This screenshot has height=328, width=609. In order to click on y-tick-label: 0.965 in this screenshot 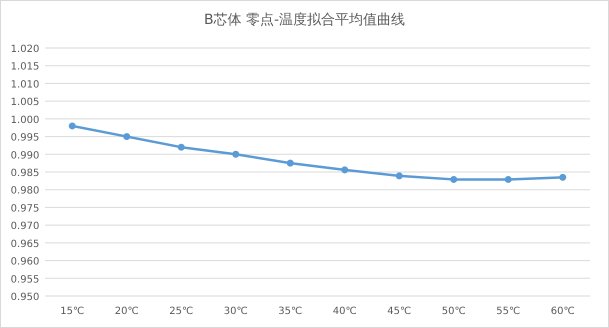, I will do `click(25, 244)`.